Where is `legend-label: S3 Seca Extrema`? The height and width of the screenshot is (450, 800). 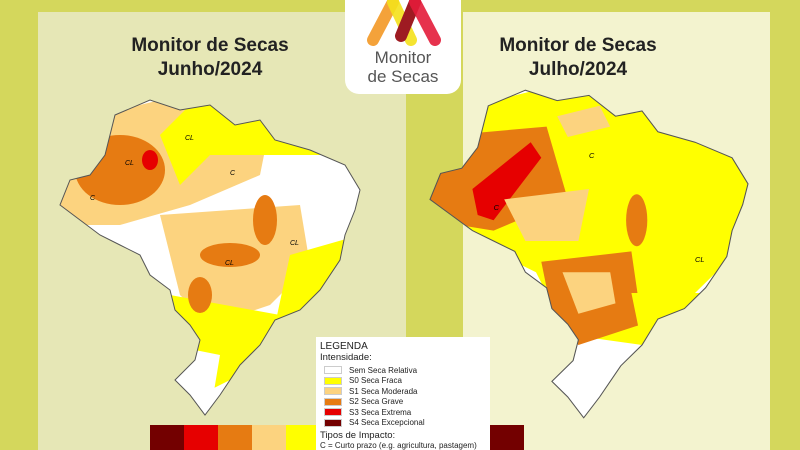
legend-label: S3 Seca Extrema is located at coordinates (380, 412).